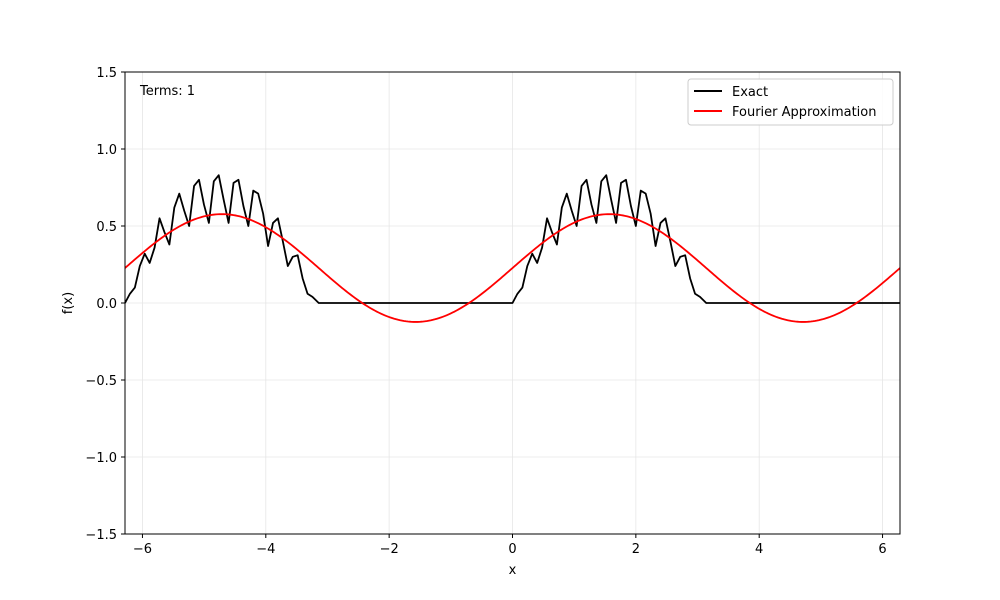  I want to click on terms-annotation: Terms: 1, so click(167, 91).